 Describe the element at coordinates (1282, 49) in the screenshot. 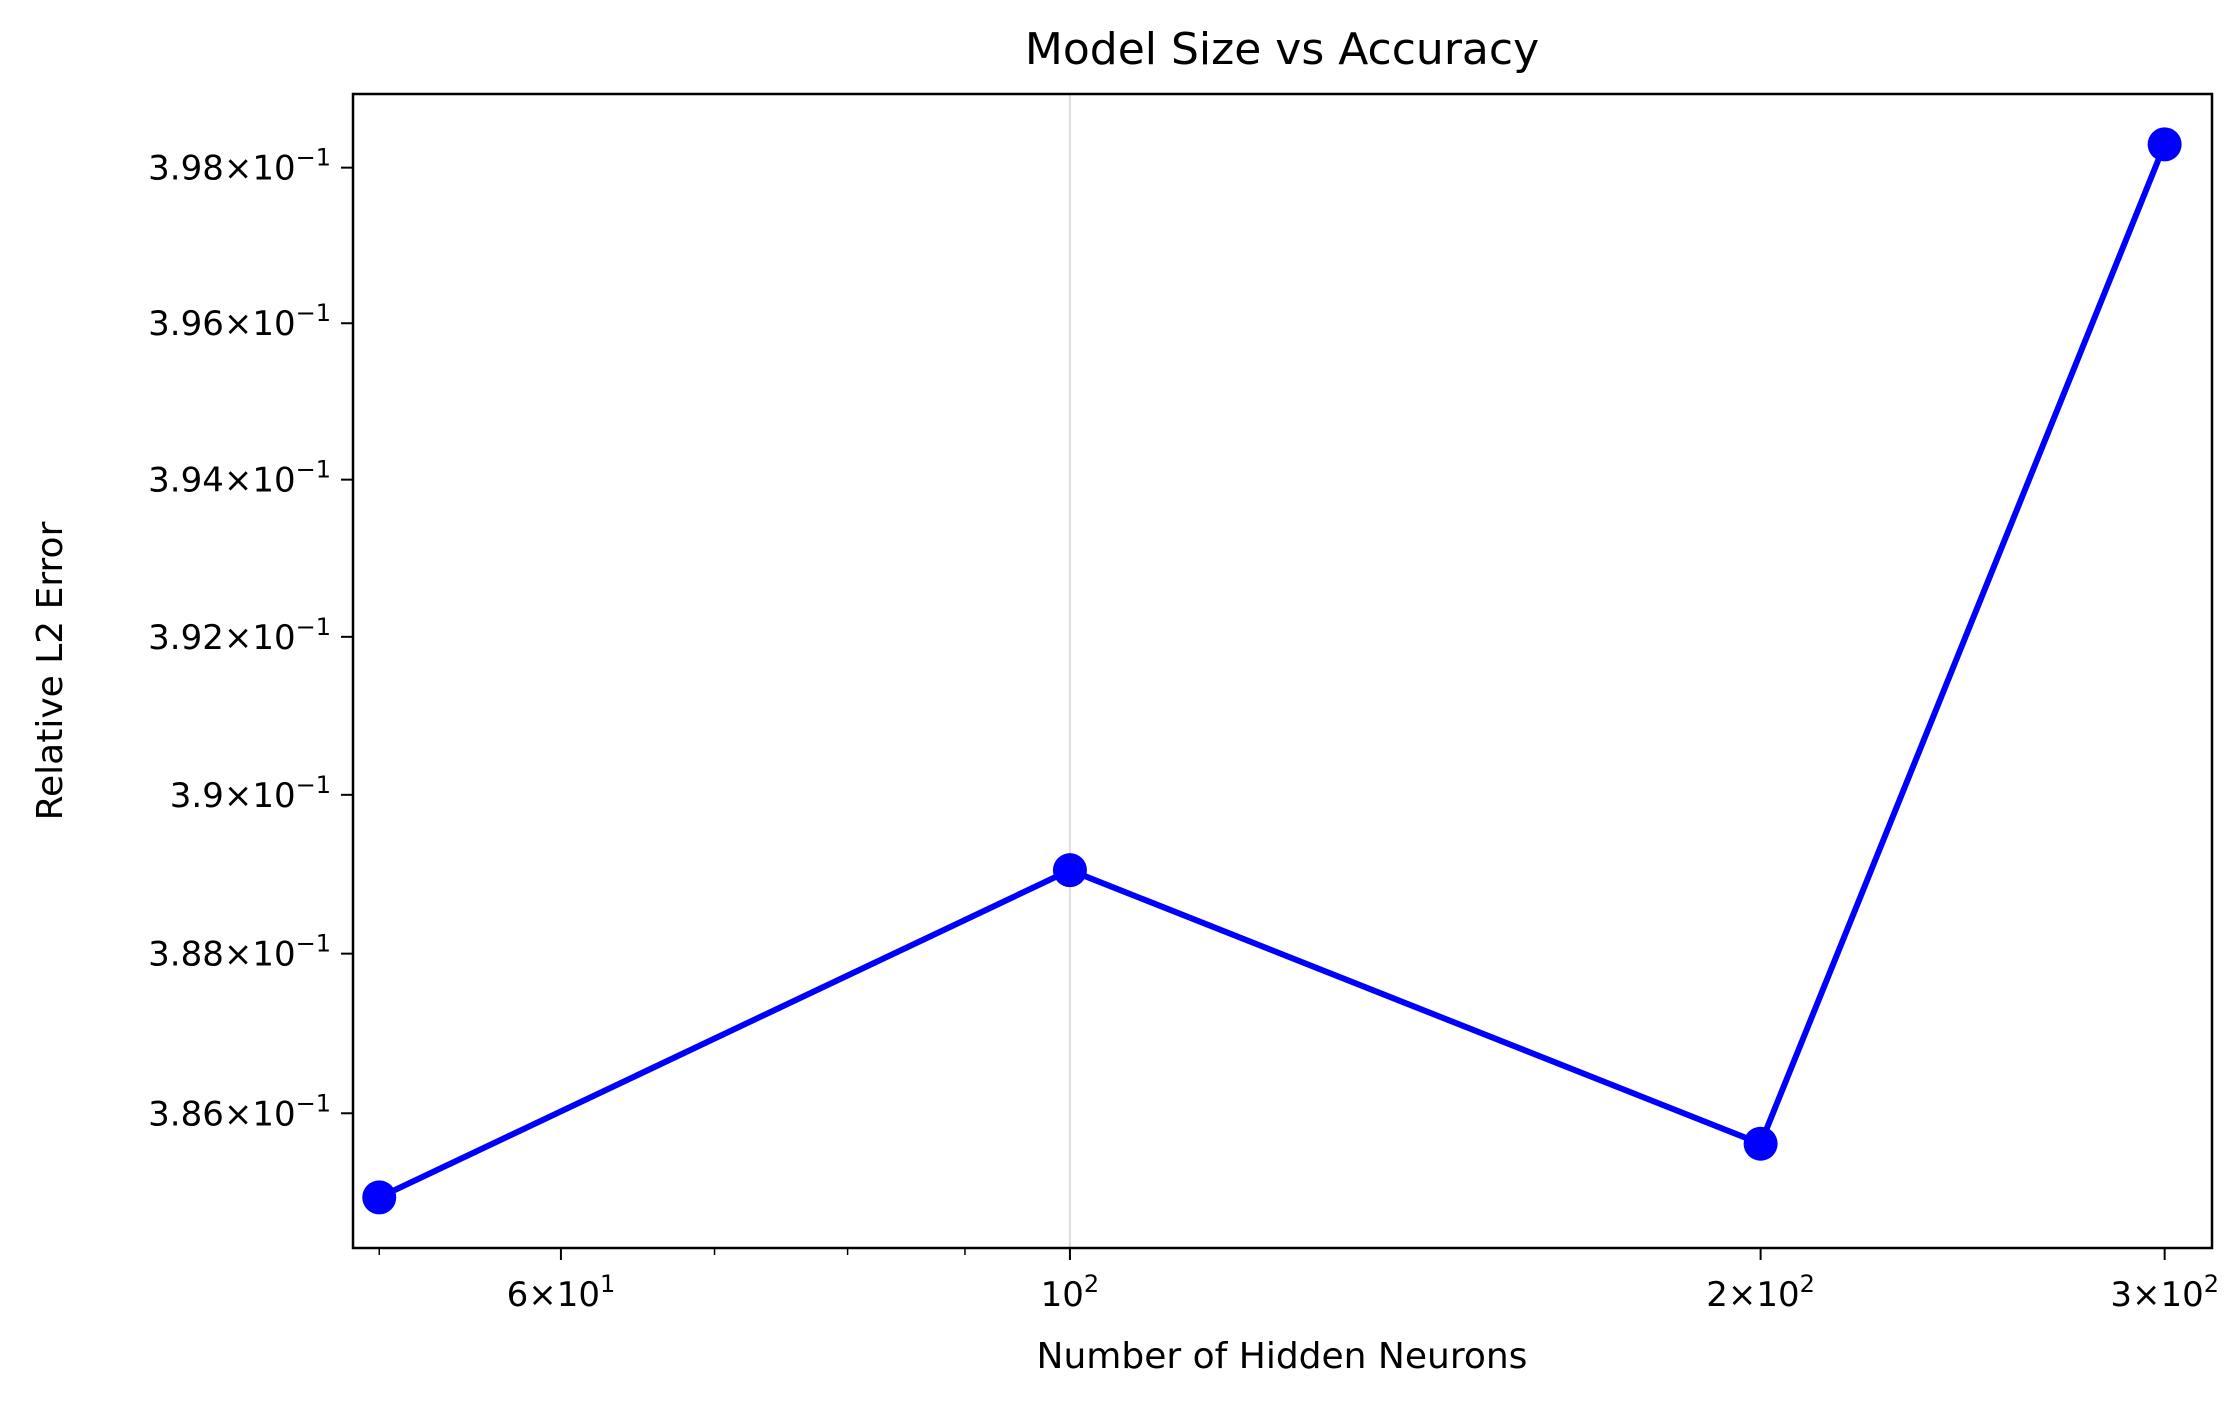

I see `chart-title: Model Size vs Accuracy` at that location.